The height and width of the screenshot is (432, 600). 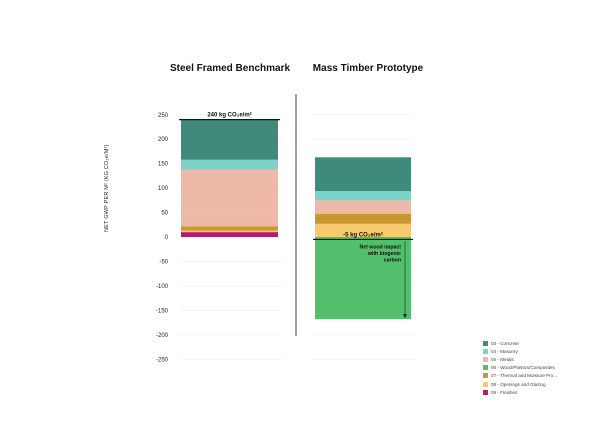 What do you see at coordinates (405, 316) in the screenshot?
I see `annotation-arrowhead` at bounding box center [405, 316].